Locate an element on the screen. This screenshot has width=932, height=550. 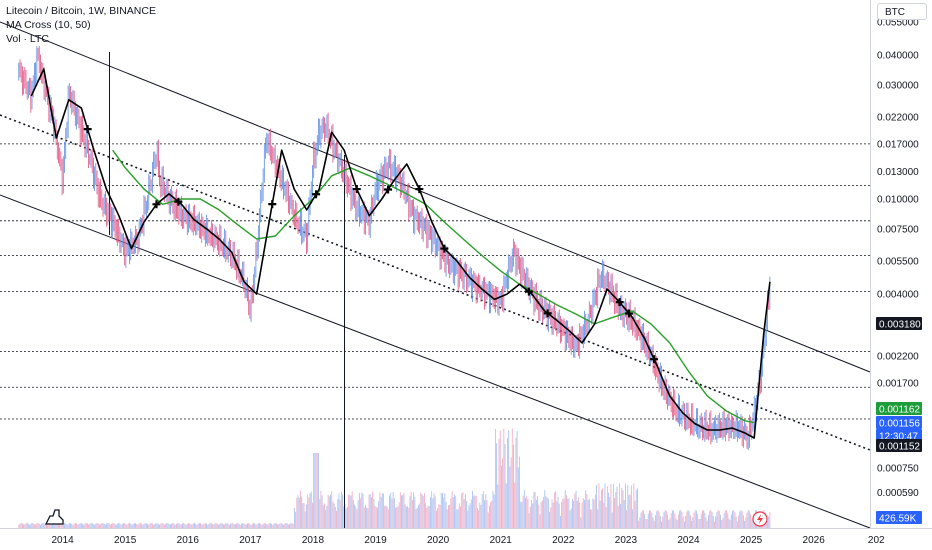
x-tick-label: 2021 is located at coordinates (501, 540).